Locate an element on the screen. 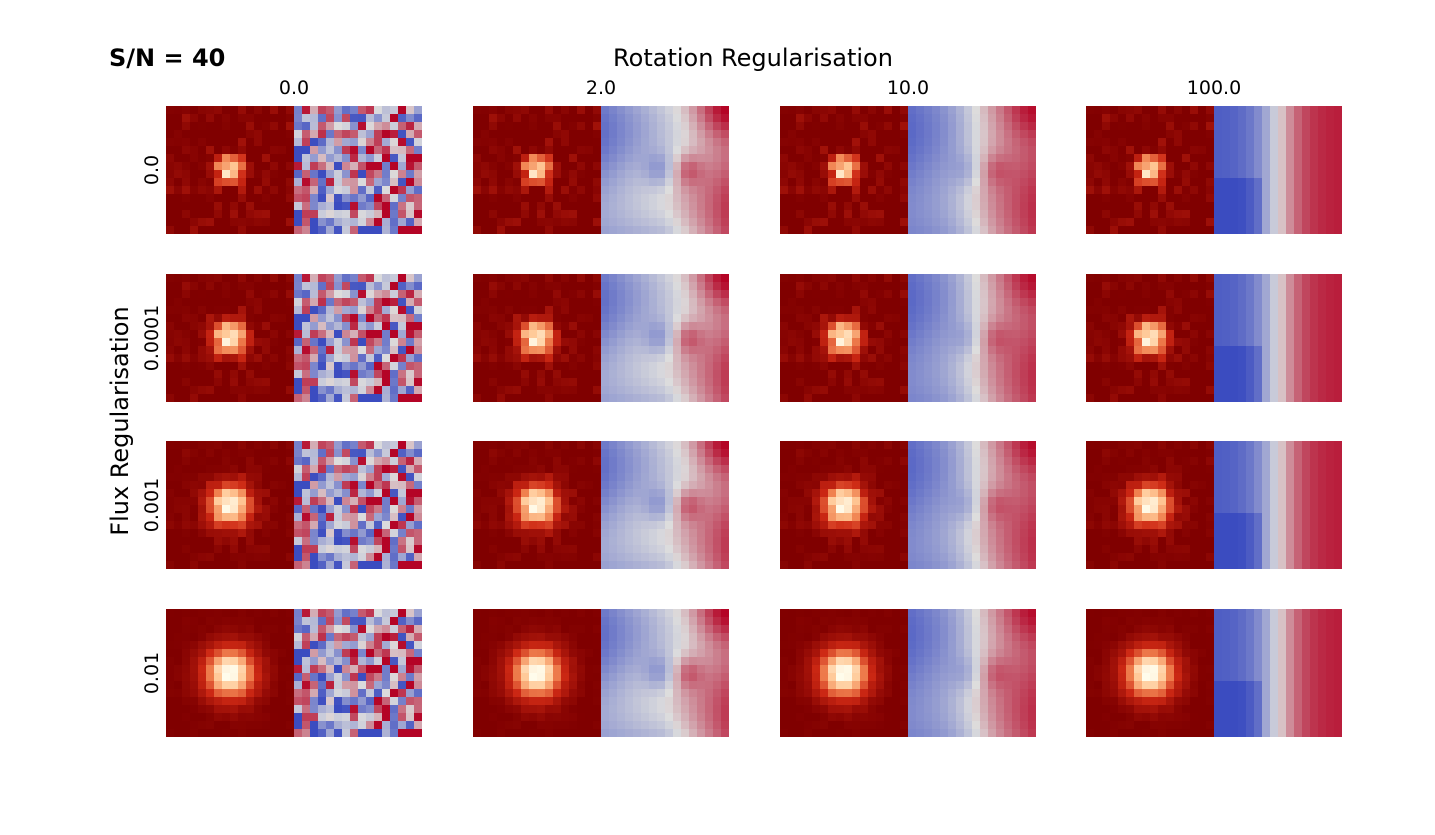  column-label-0: 0.0 is located at coordinates (294, 88).